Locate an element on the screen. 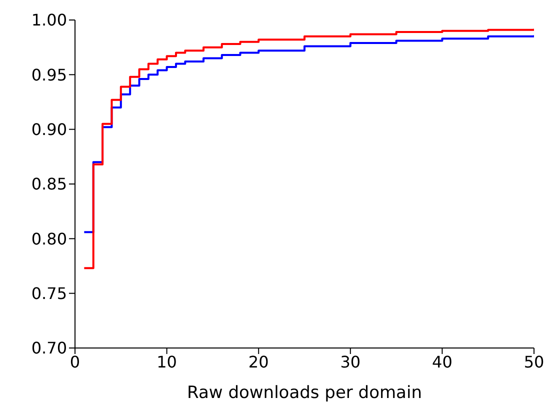 The height and width of the screenshot is (411, 555). y-tick-label: 0.75 is located at coordinates (49, 294).